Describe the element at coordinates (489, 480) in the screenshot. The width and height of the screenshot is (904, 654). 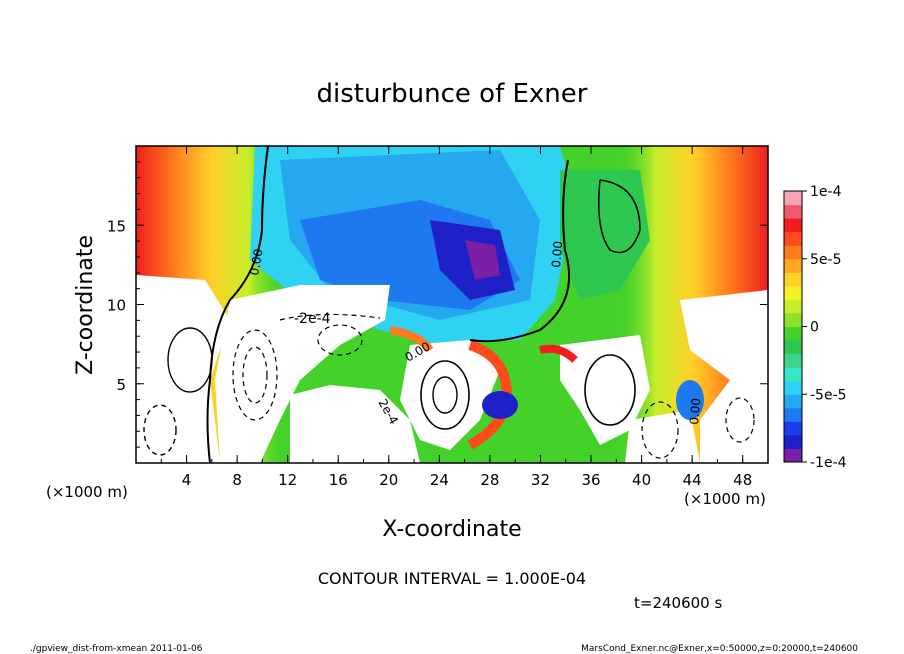
I see `x-tick-label: 28` at that location.